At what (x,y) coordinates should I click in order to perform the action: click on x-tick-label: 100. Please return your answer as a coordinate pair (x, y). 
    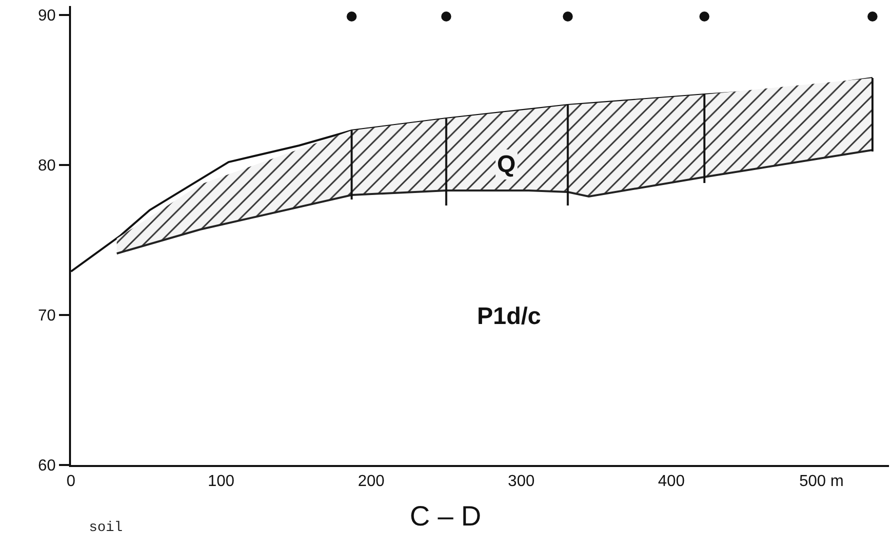
    Looking at the image, I should click on (221, 481).